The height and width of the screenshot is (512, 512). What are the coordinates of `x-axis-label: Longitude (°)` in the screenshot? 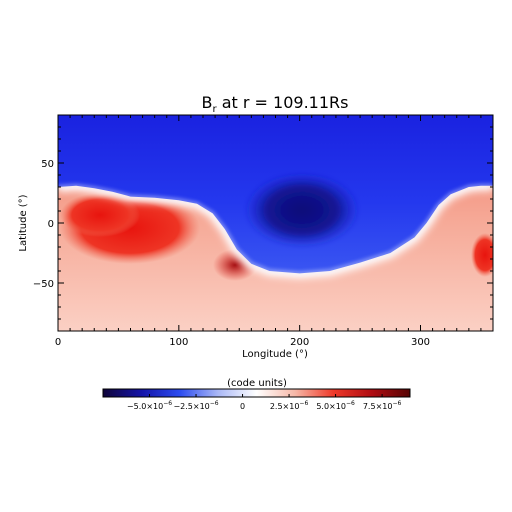 It's located at (275, 354).